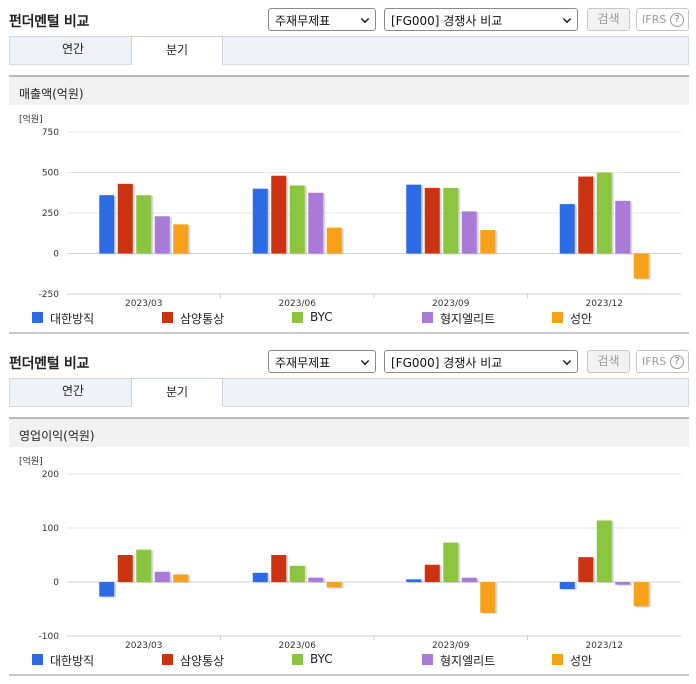  Describe the element at coordinates (468, 319) in the screenshot. I see `legend-label: 형지엘리트` at that location.